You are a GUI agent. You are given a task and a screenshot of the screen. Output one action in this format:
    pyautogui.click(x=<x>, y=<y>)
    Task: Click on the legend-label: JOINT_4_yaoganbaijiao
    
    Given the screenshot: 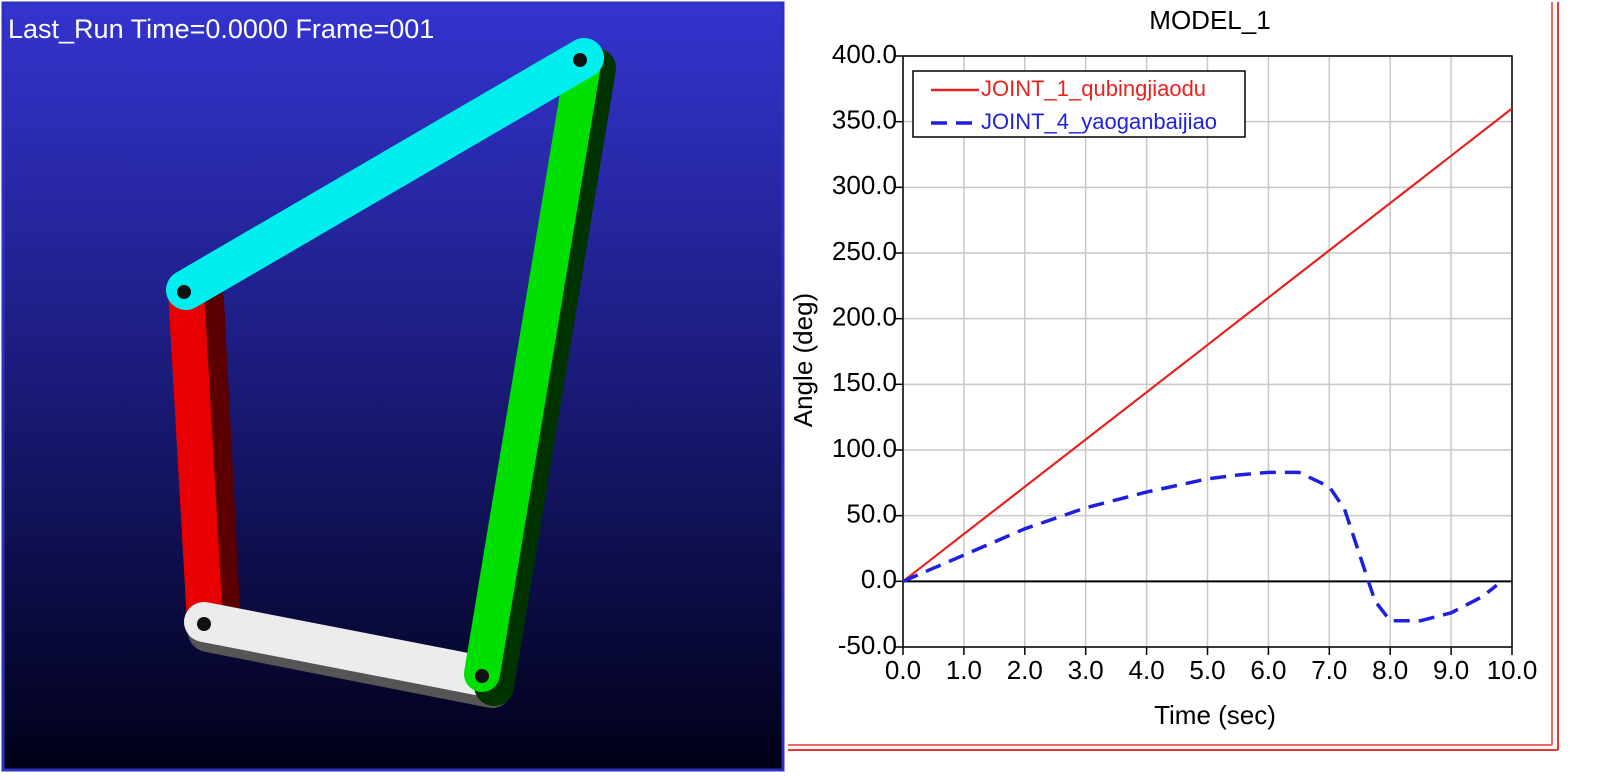 What is the action you would take?
    pyautogui.click(x=1099, y=121)
    